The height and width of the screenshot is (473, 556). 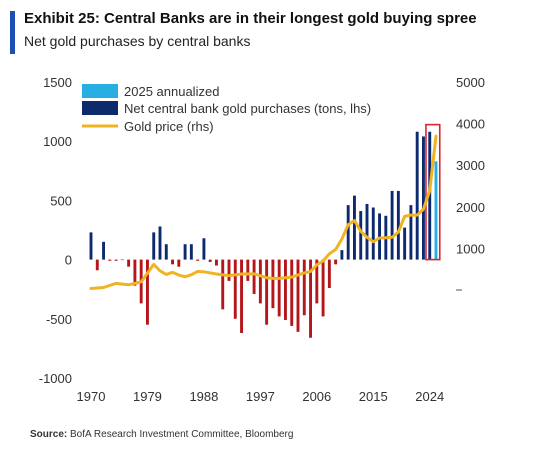 What do you see at coordinates (229, 270) in the screenshot?
I see `bar-1992` at bounding box center [229, 270].